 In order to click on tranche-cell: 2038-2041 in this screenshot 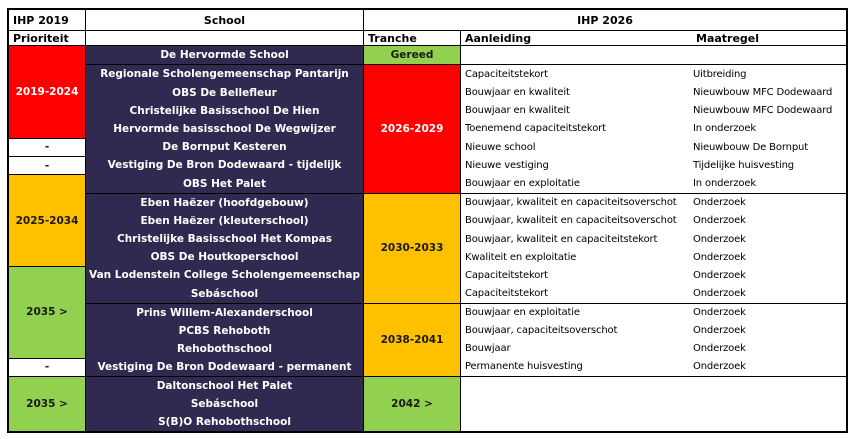, I will do `click(412, 339)`.